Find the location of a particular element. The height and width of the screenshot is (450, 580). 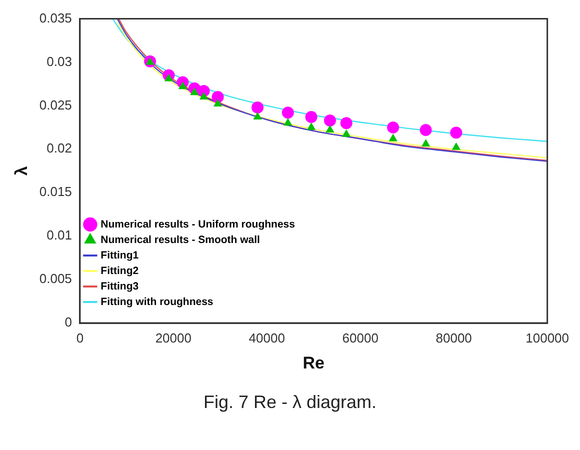

y-tick-label: 0.03 is located at coordinates (59, 61).